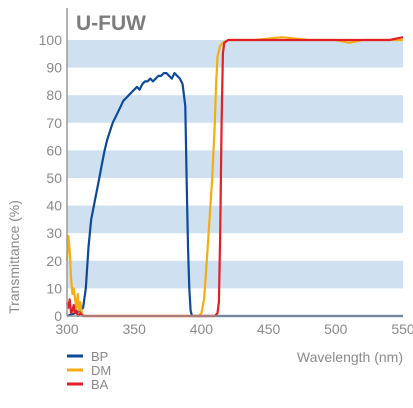 The height and width of the screenshot is (408, 413). I want to click on legend-label-dm: DM, so click(101, 370).